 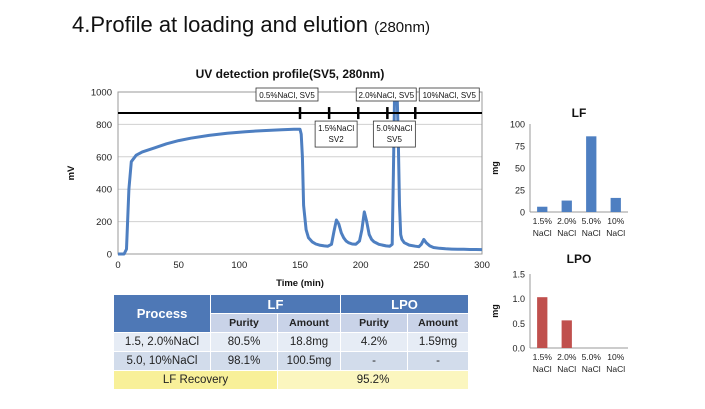 What do you see at coordinates (482, 265) in the screenshot?
I see `x-tick-label: 300` at bounding box center [482, 265].